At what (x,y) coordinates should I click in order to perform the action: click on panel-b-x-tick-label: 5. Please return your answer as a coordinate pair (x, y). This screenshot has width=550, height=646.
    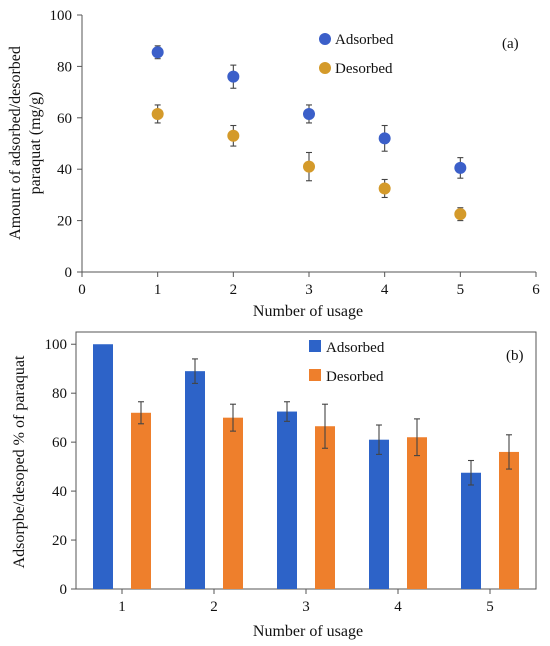
    Looking at the image, I should click on (490, 607).